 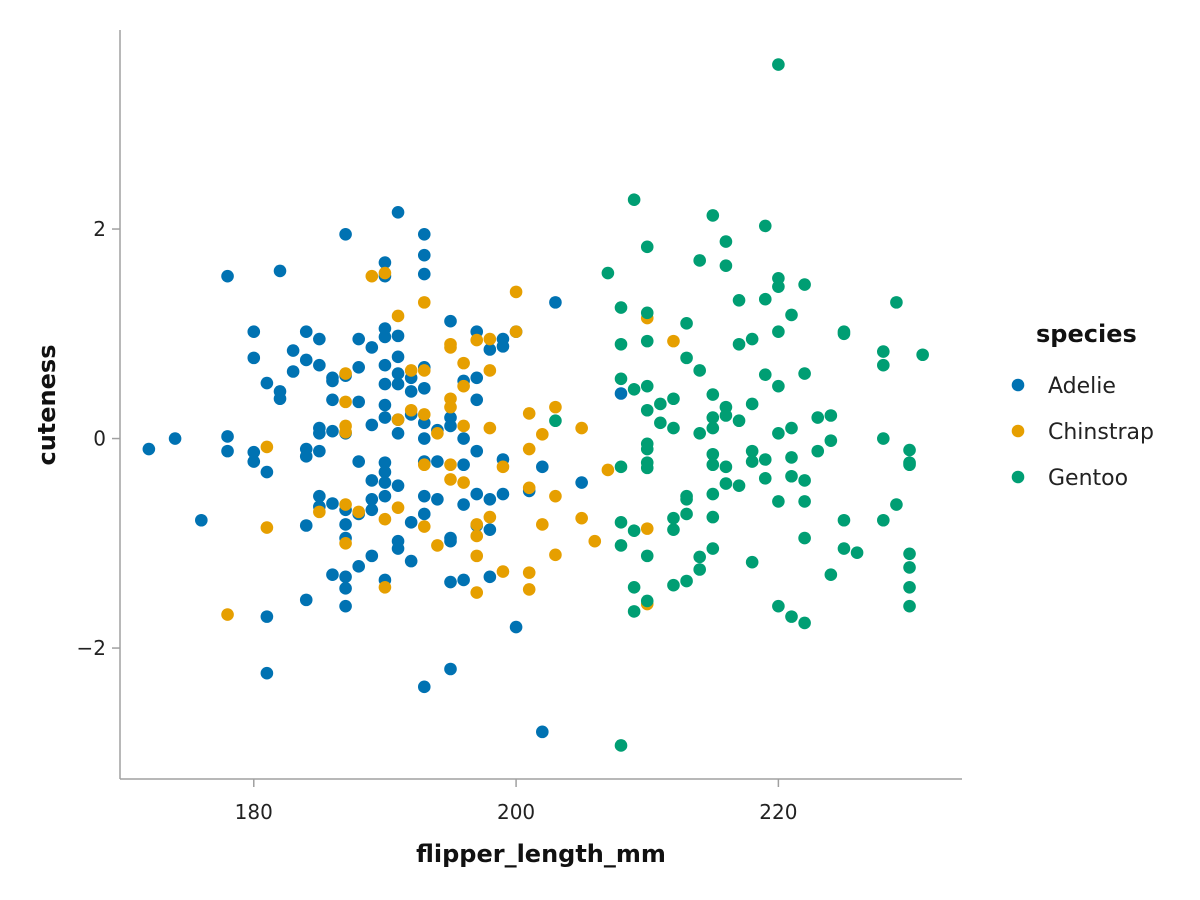 What do you see at coordinates (47, 405) in the screenshot?
I see `y-axis-label: cuteness` at bounding box center [47, 405].